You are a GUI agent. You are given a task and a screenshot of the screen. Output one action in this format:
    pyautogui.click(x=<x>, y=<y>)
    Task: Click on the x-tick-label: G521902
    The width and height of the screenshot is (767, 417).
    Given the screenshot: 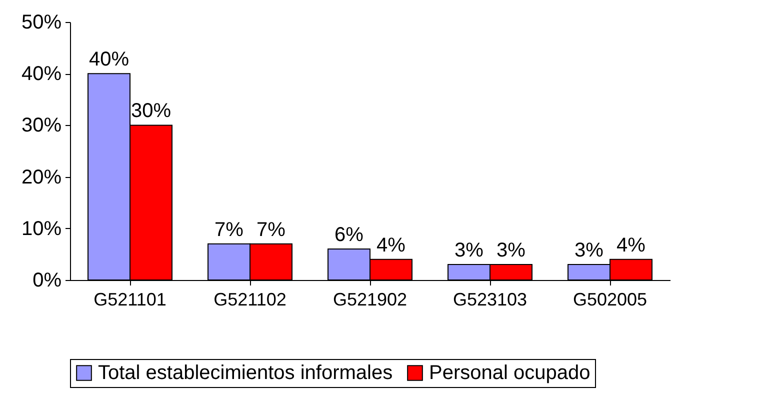 What is the action you would take?
    pyautogui.click(x=370, y=300)
    